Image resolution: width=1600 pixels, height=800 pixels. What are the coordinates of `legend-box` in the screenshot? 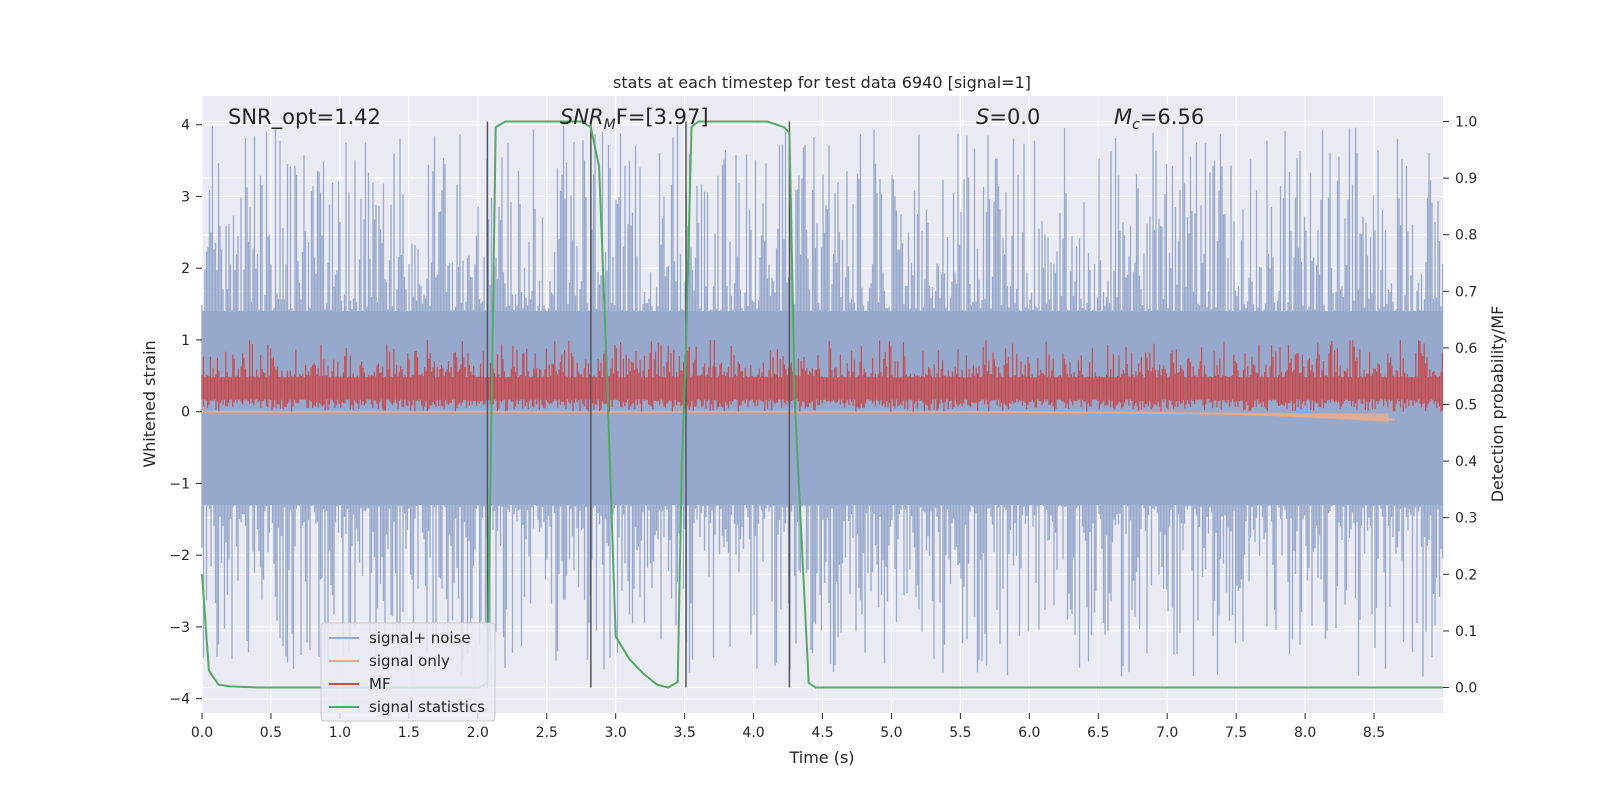 It's located at (408, 672).